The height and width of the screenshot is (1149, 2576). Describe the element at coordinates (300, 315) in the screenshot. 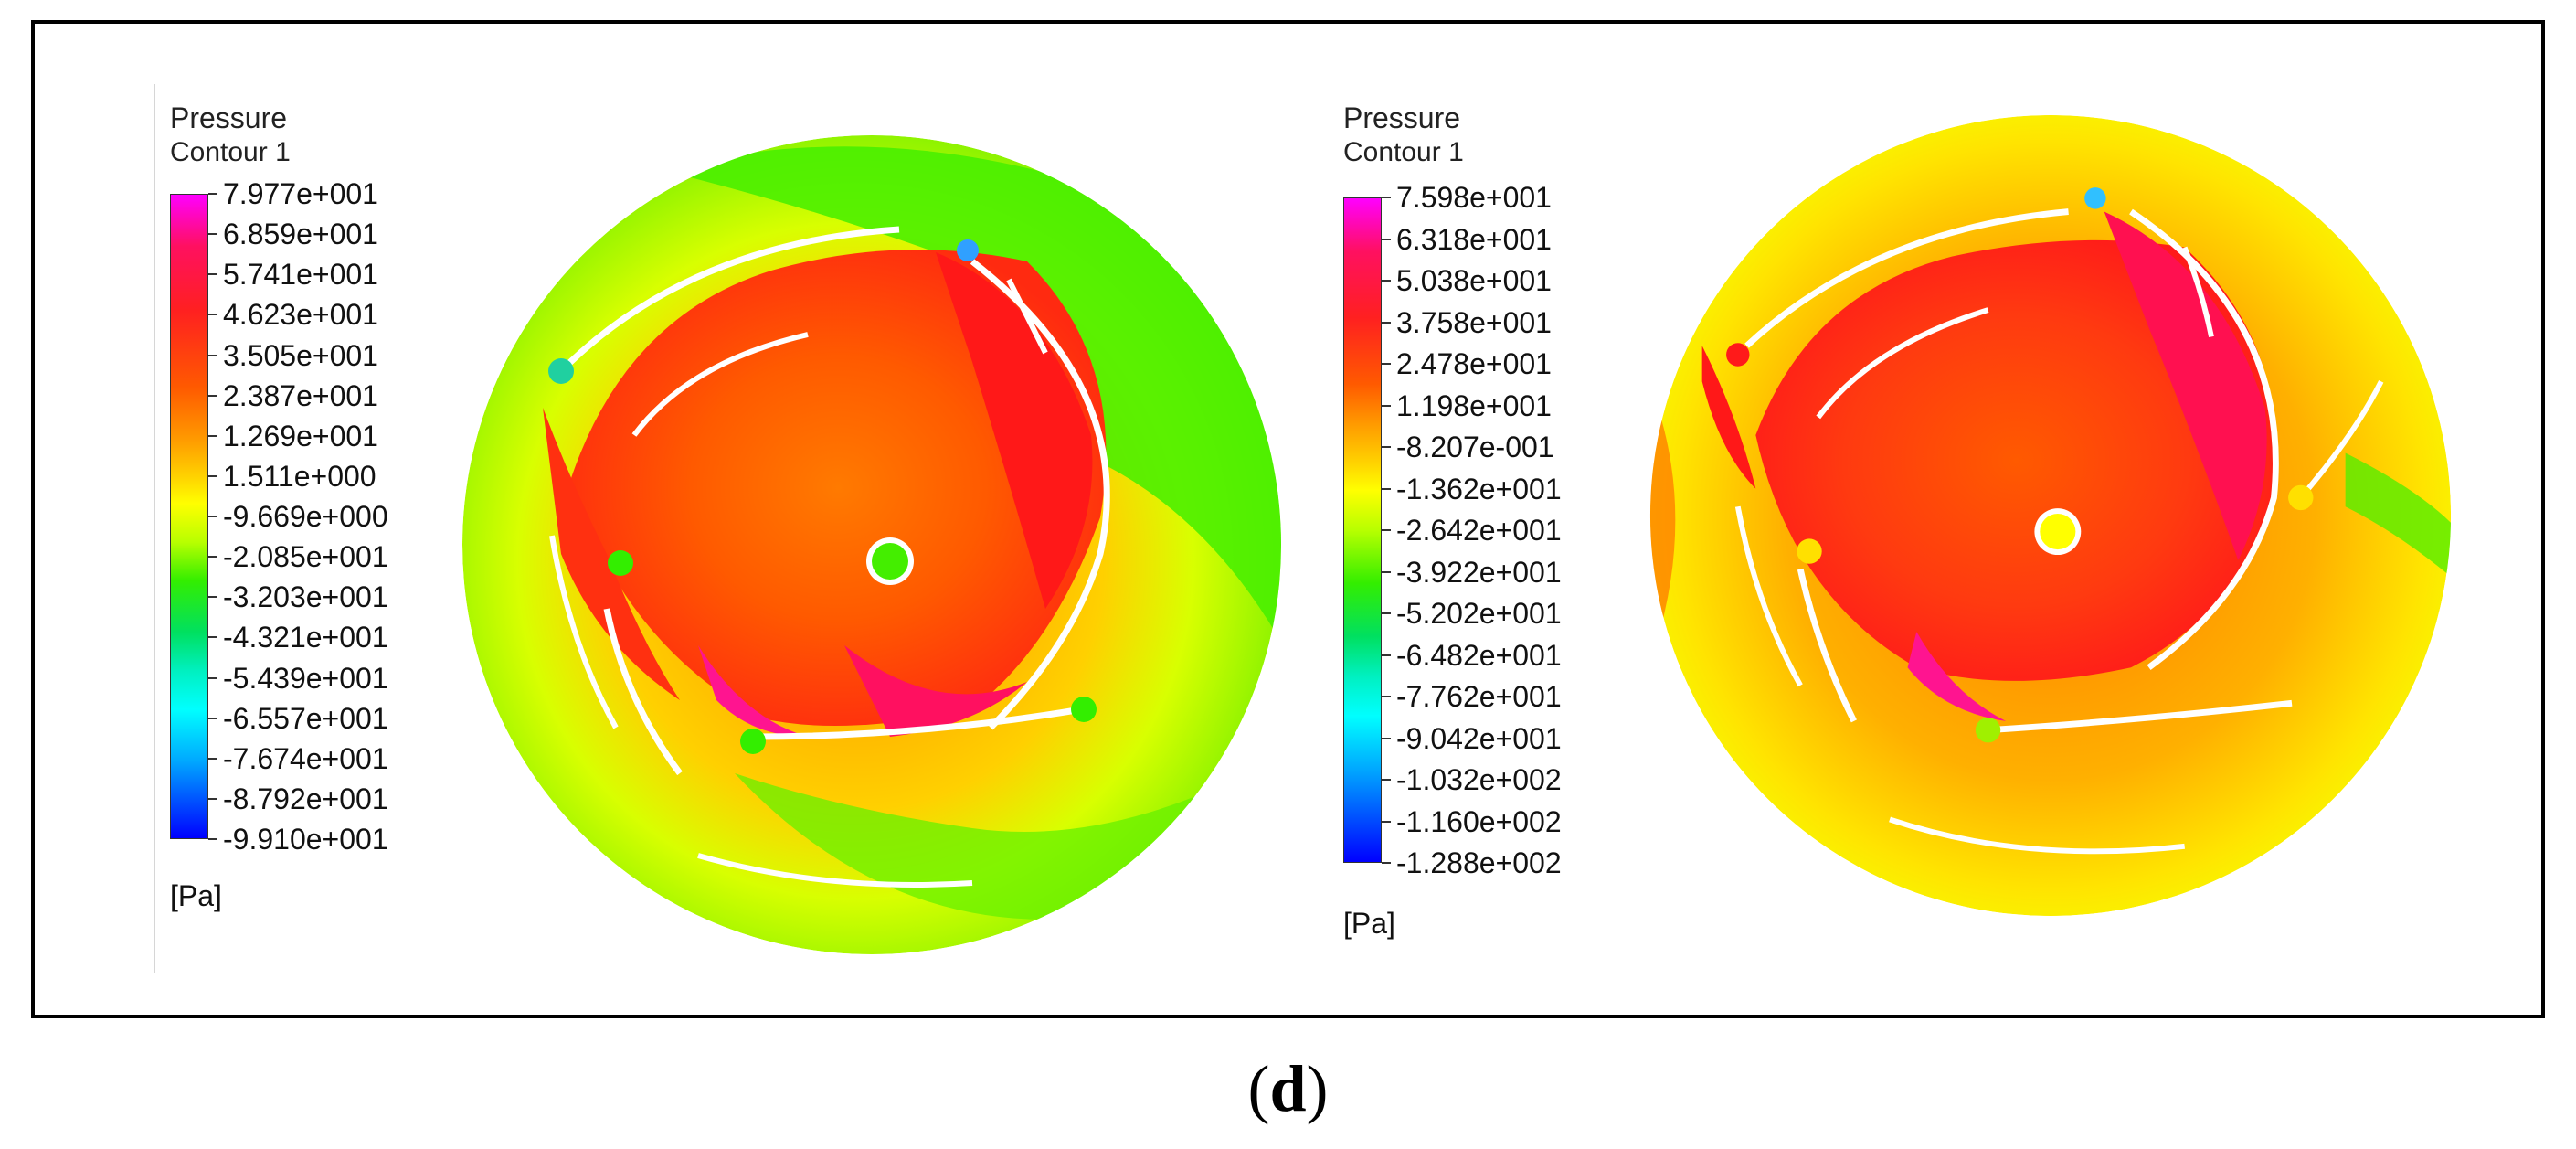

I see `legend-tick-label: 4.623e+001` at that location.